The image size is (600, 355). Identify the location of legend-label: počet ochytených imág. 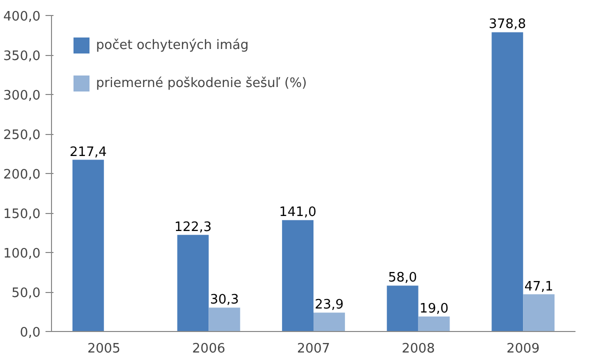
(172, 45).